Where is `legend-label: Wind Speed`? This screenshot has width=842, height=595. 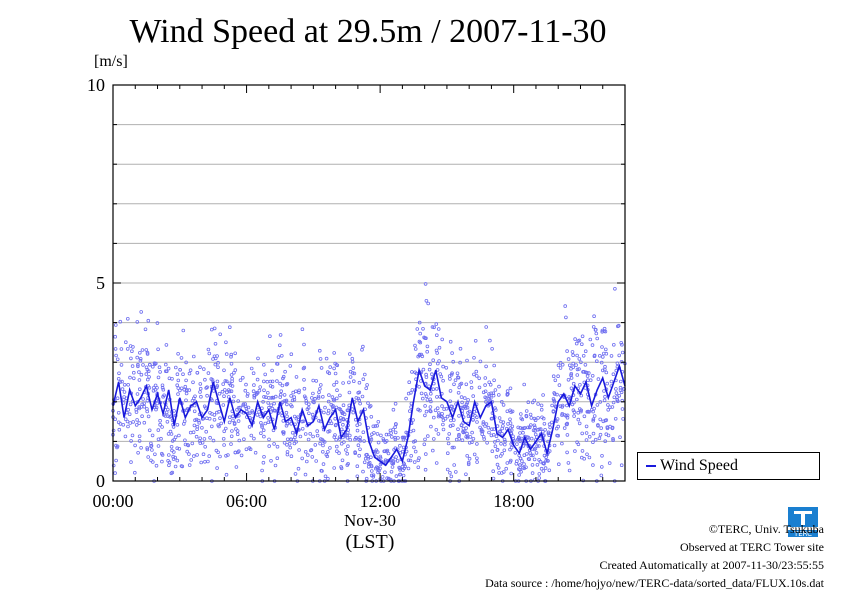 legend-label: Wind Speed is located at coordinates (699, 465).